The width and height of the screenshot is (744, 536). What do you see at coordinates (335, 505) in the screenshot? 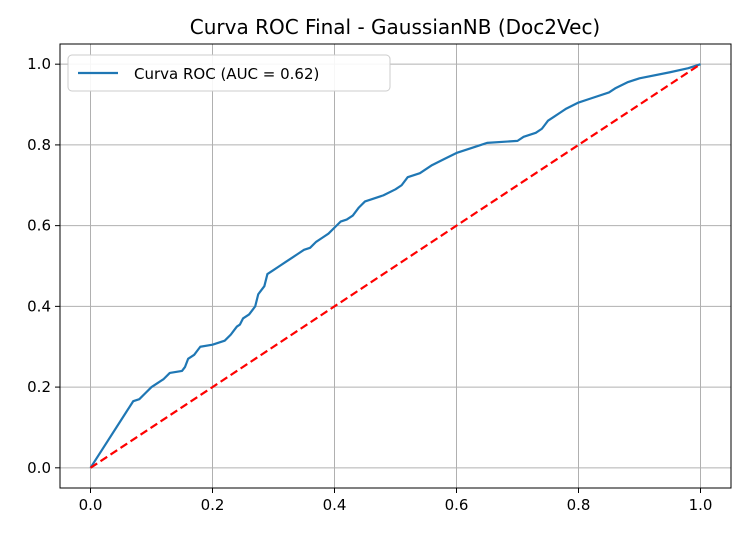
I see `x-tick-label: 0.4` at bounding box center [335, 505].